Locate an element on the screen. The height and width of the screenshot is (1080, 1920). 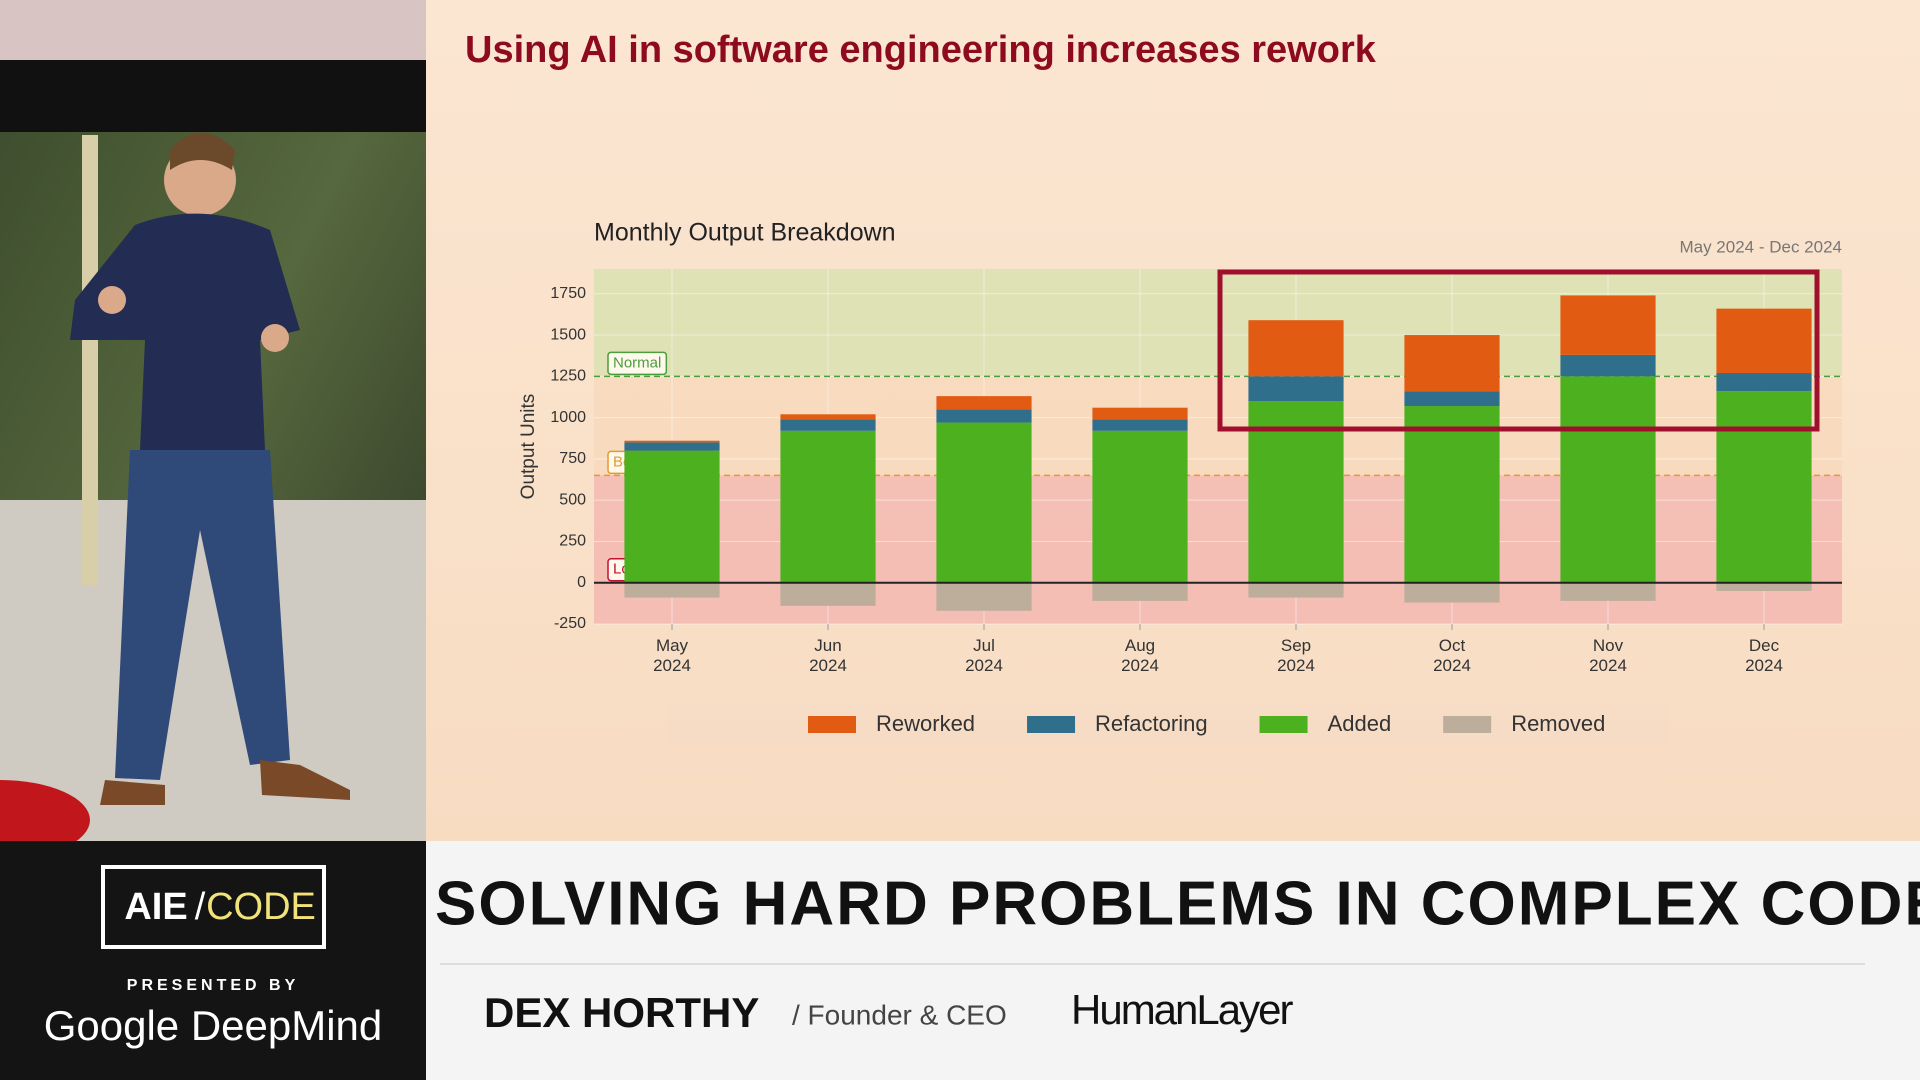
sponsor: Google DeepMind is located at coordinates (213, 1025).